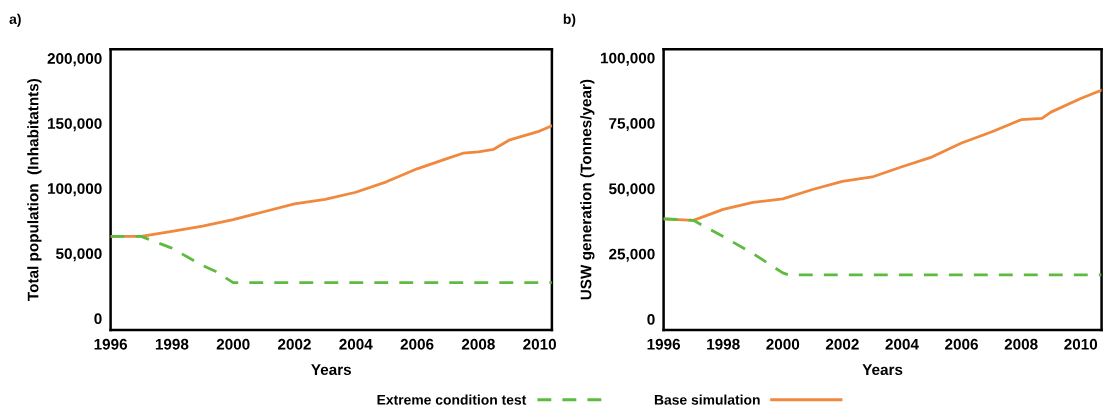 The height and width of the screenshot is (420, 1106). What do you see at coordinates (34, 189) in the screenshot?
I see `y-axis-title: Total population (Inhabitatnts)` at bounding box center [34, 189].